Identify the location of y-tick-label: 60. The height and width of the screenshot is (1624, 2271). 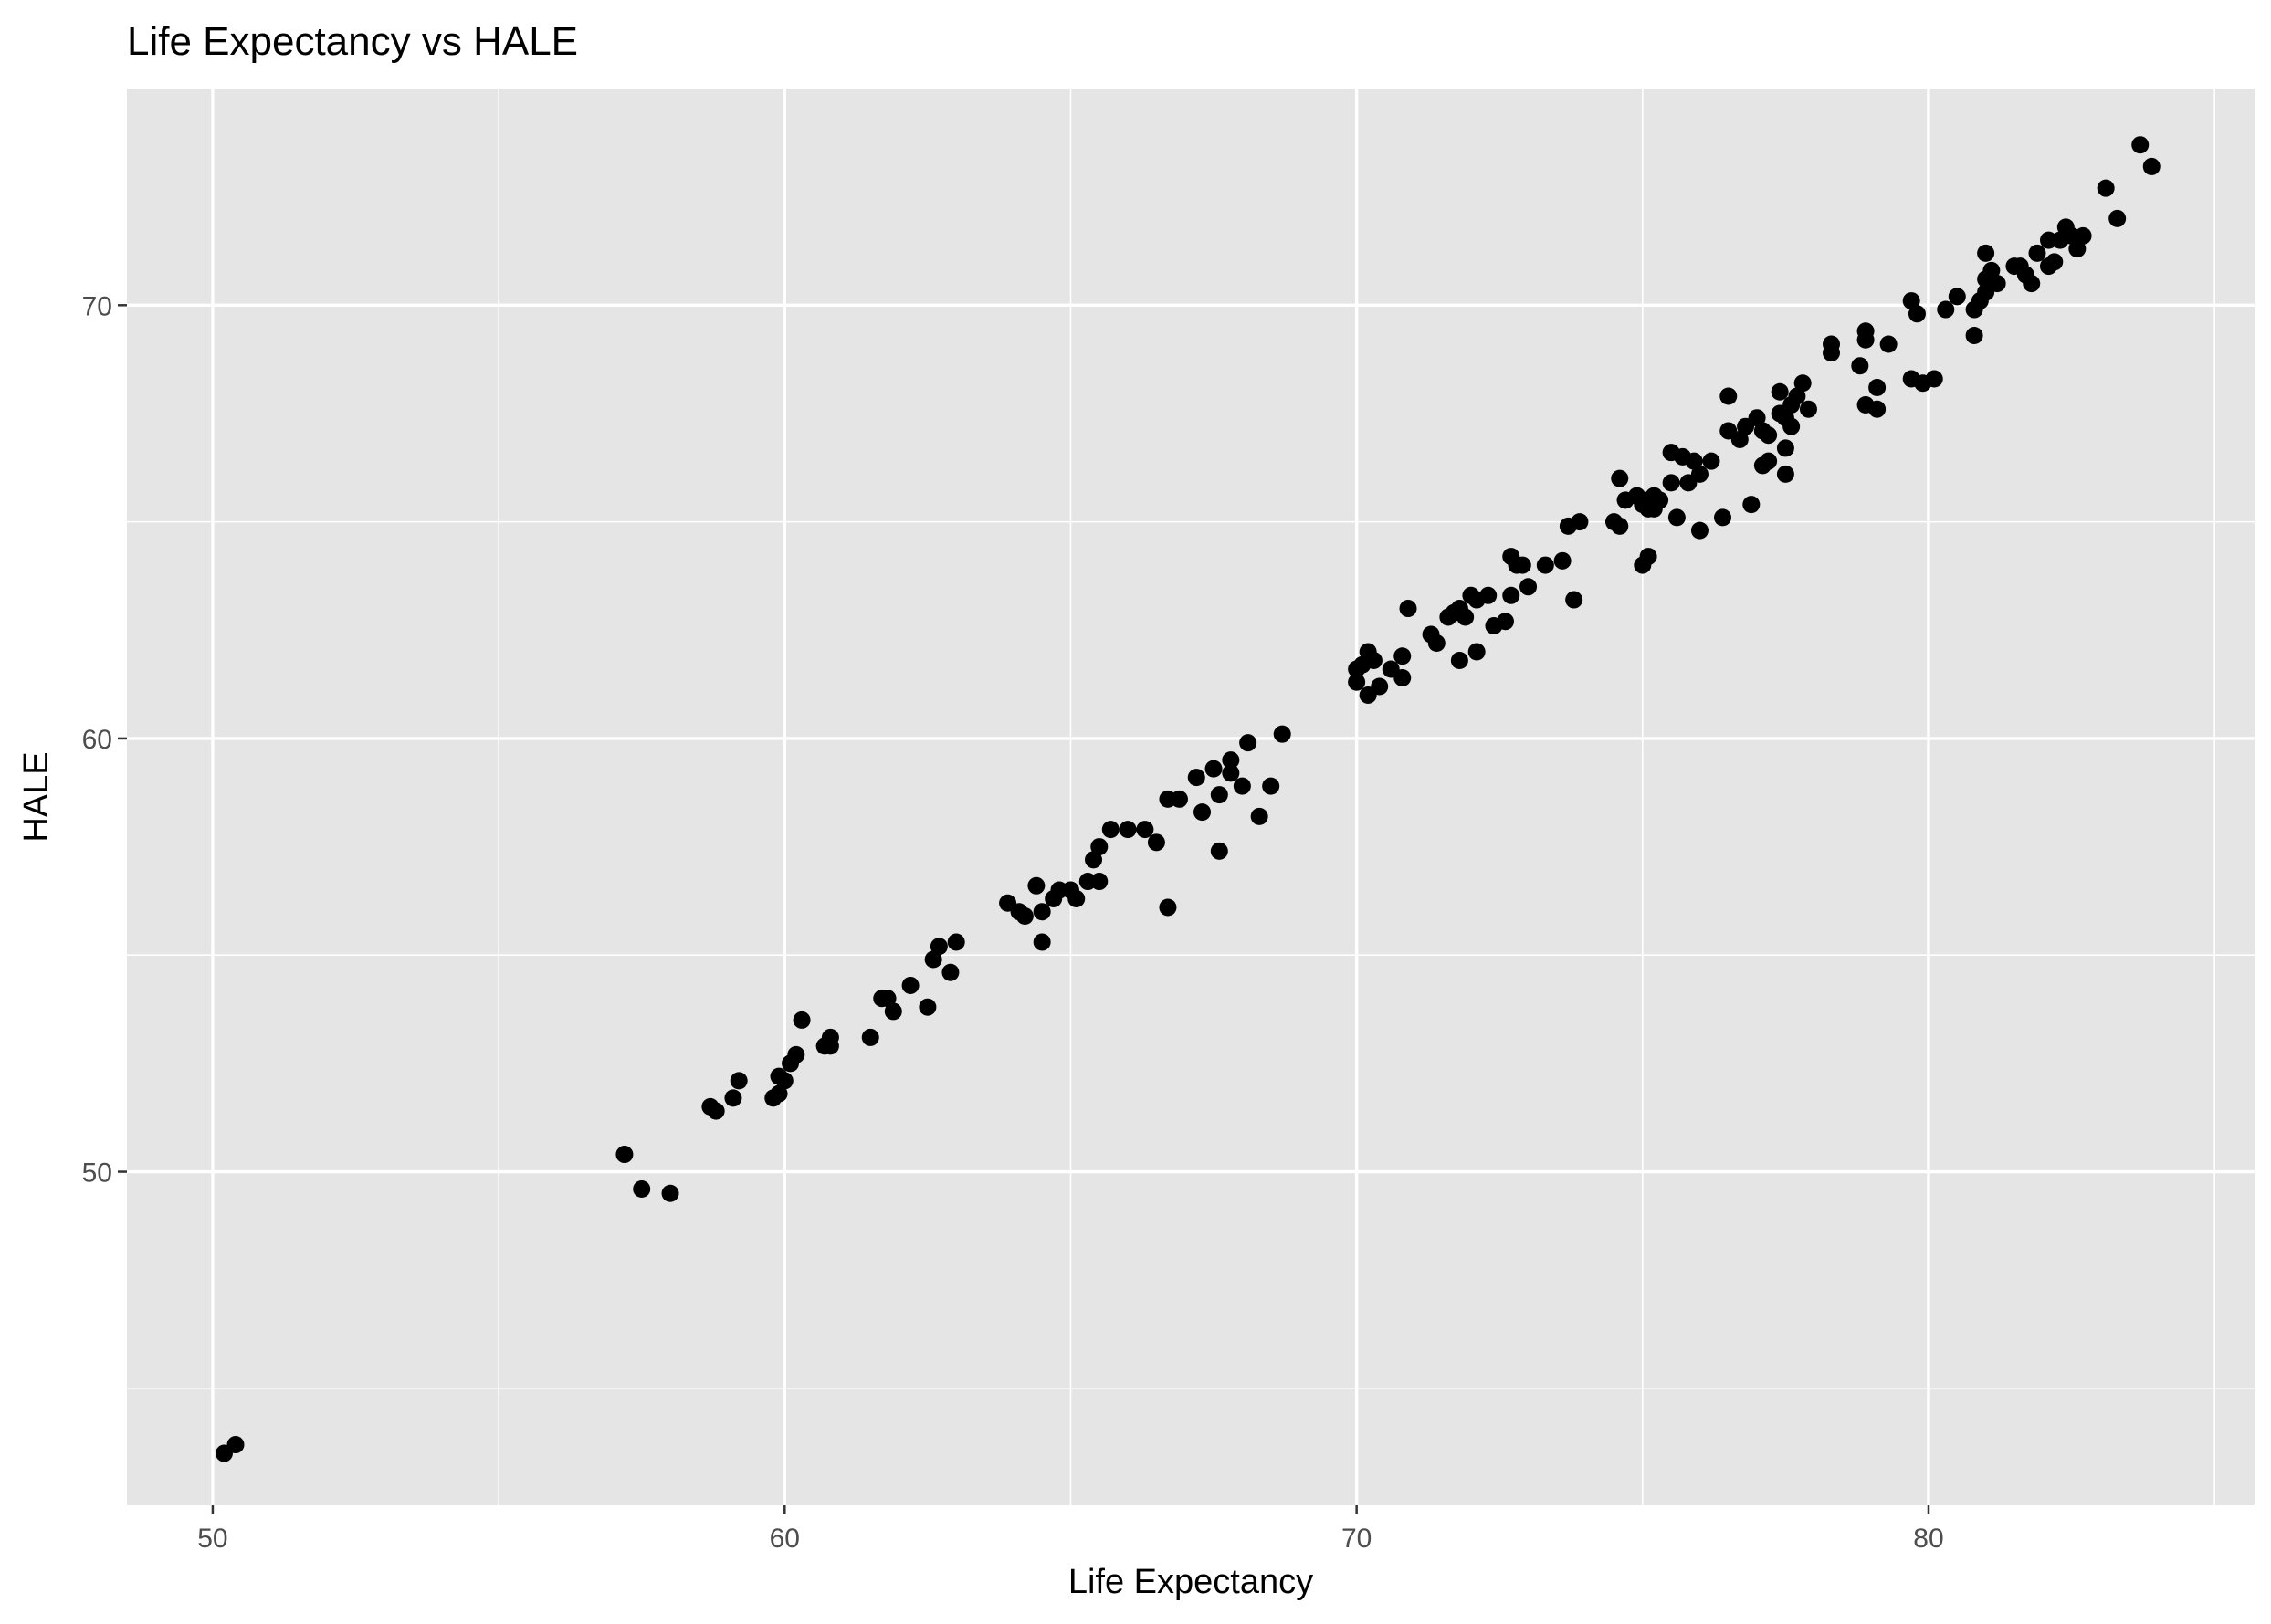
(97, 740).